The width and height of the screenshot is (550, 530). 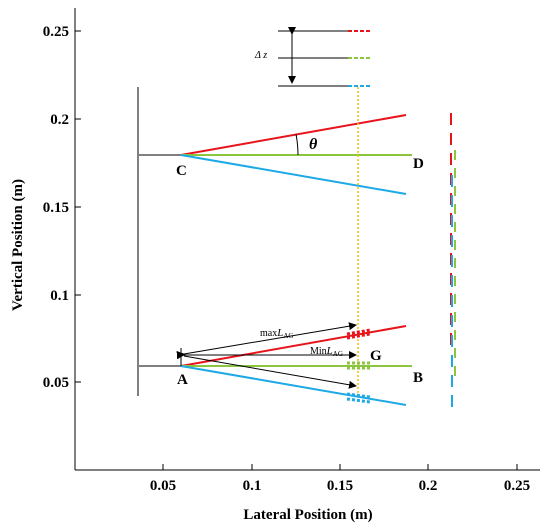 I want to click on point-g-label: G, so click(x=376, y=356).